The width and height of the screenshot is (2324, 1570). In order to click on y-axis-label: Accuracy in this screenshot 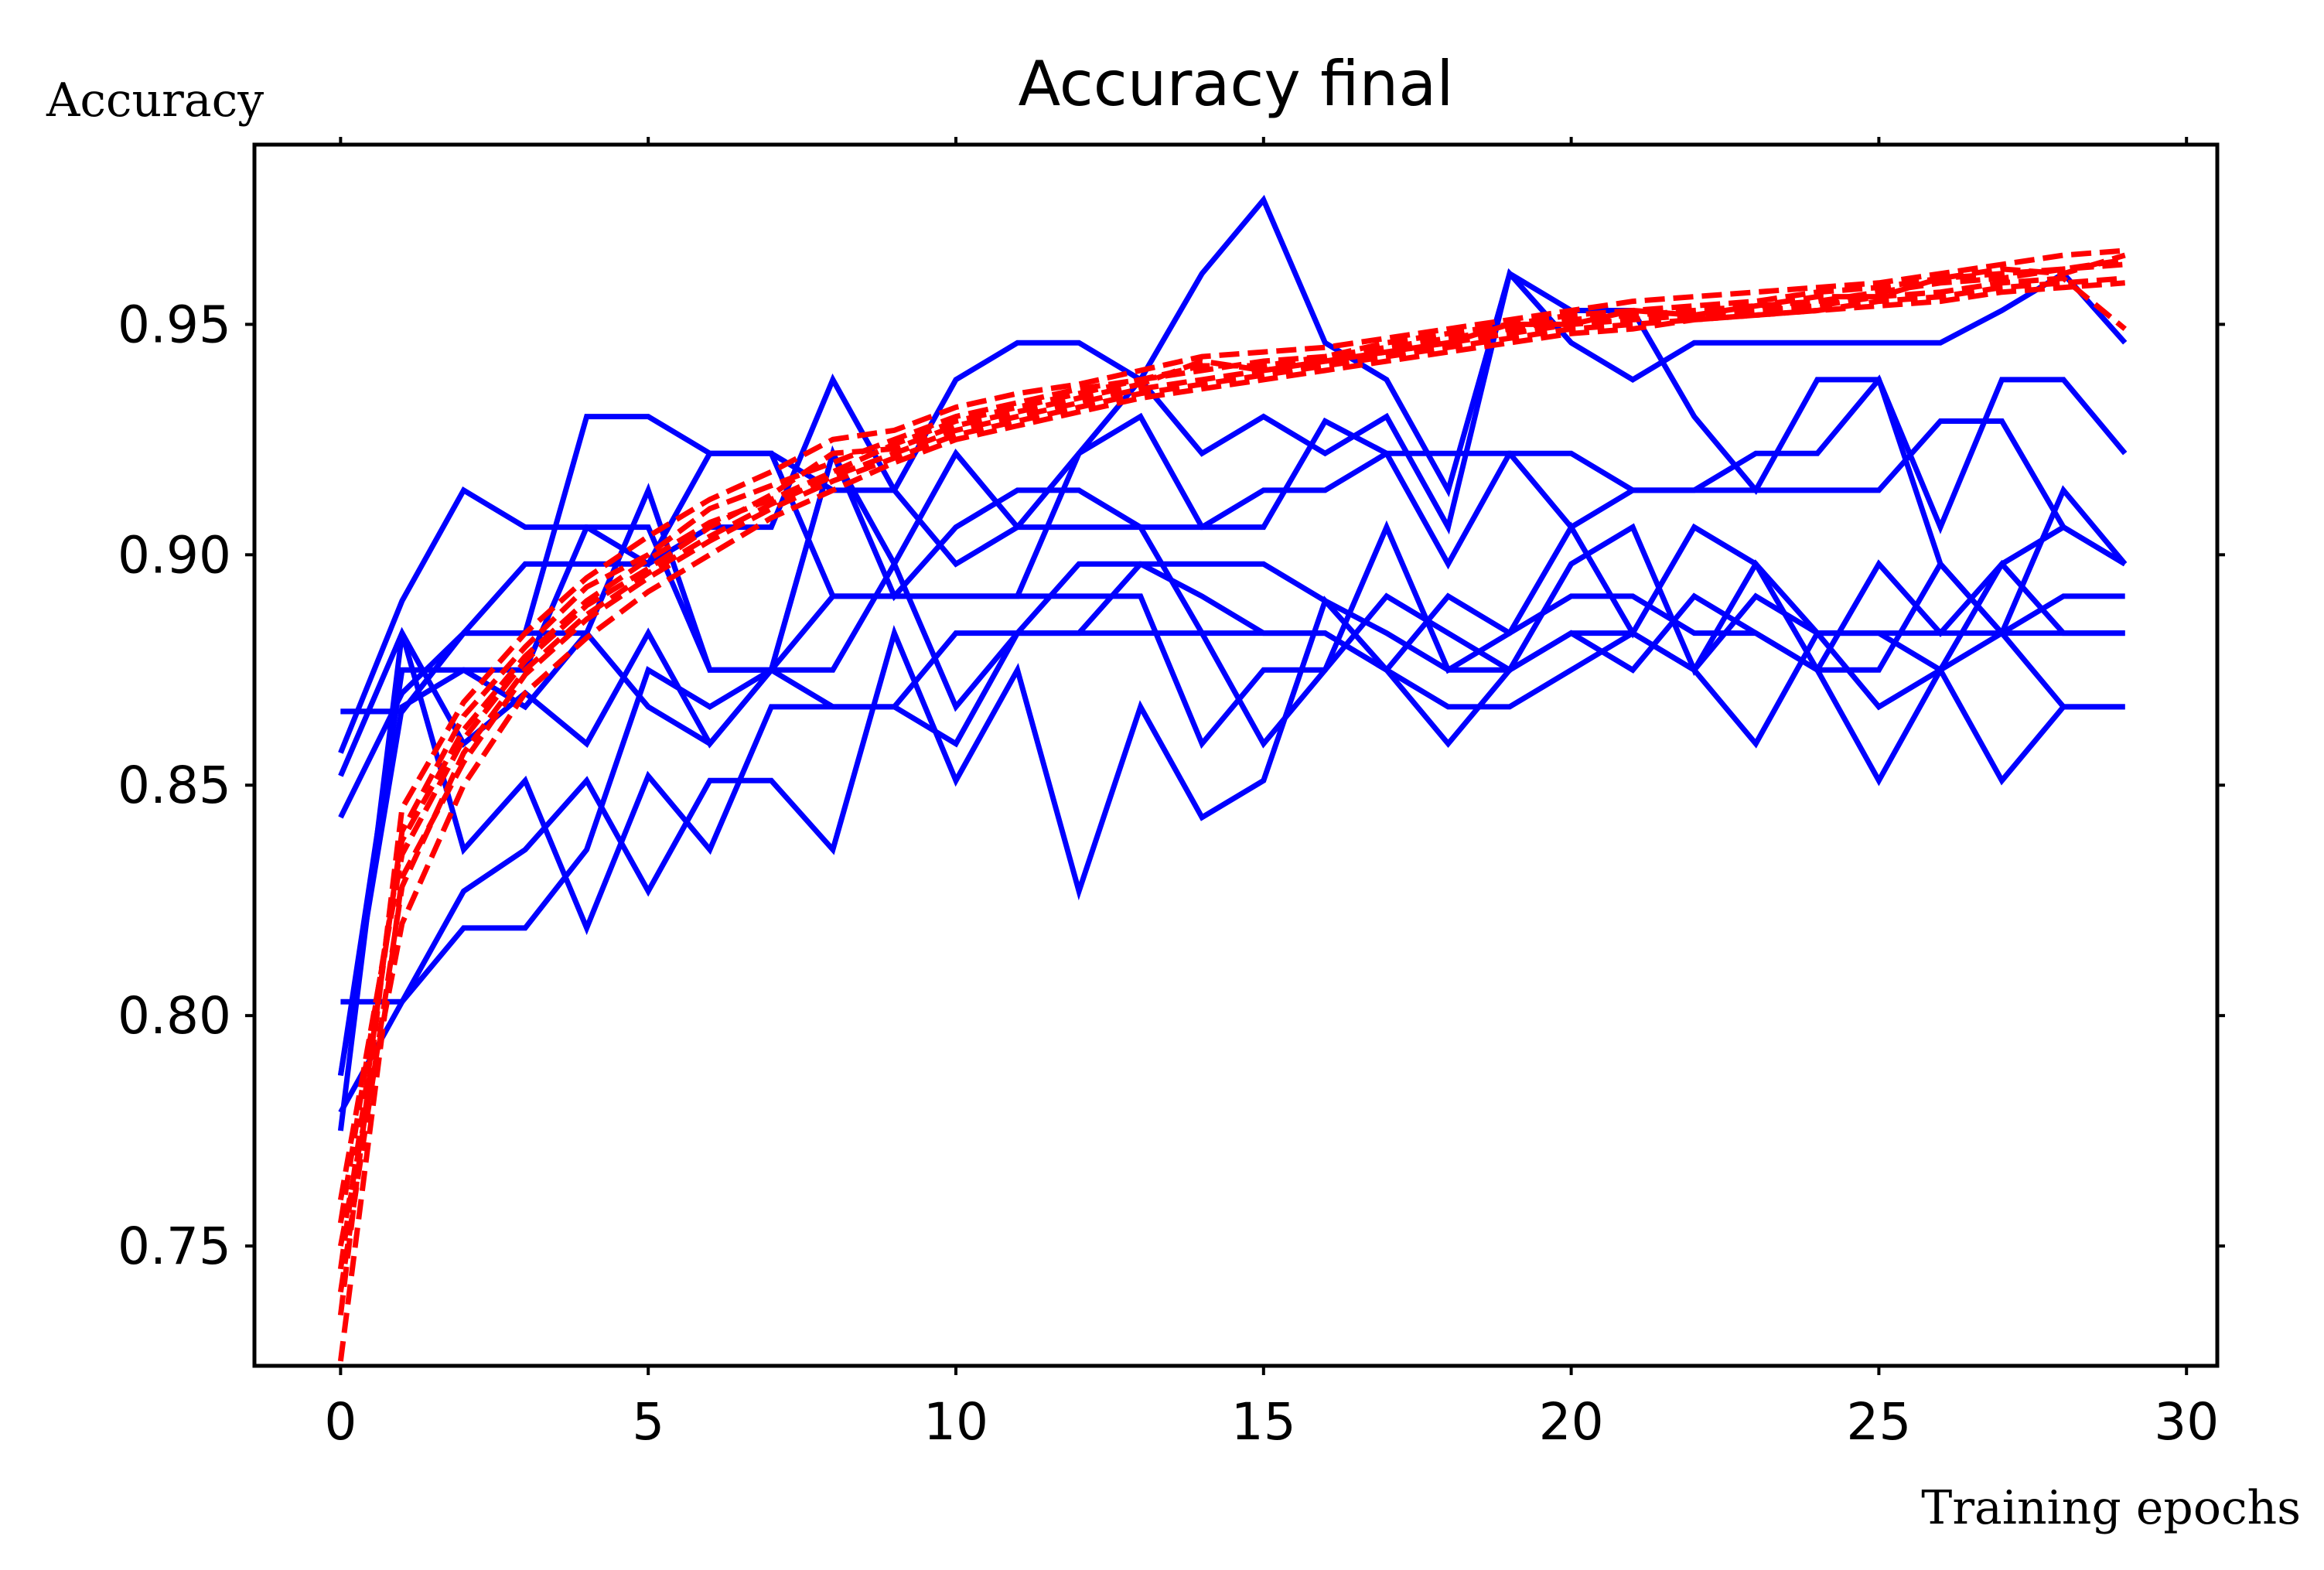, I will do `click(155, 100)`.